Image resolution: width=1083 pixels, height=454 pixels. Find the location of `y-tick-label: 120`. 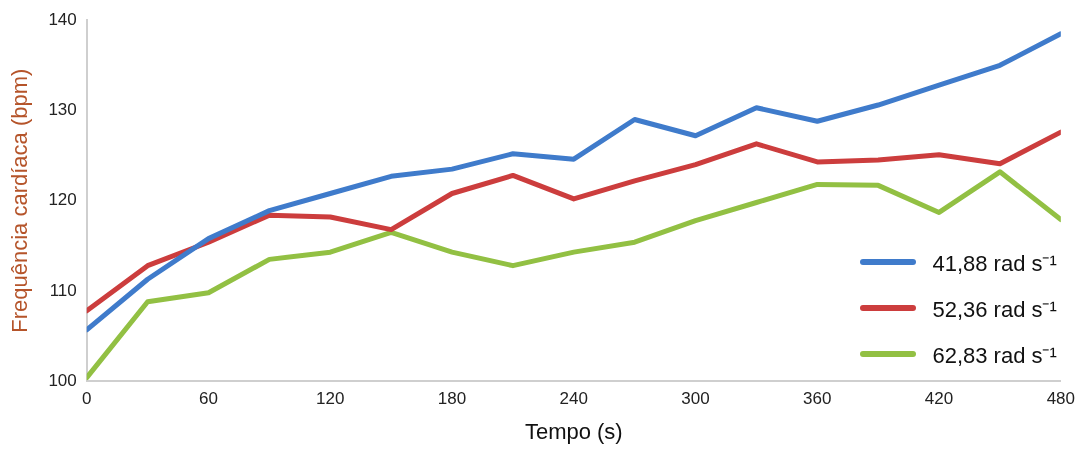

y-tick-label: 120 is located at coordinates (62, 200).